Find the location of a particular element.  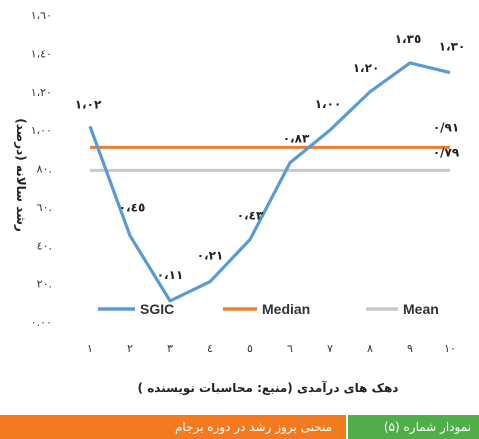

data-label-sgic: ٠،٨٣ is located at coordinates (296, 139).